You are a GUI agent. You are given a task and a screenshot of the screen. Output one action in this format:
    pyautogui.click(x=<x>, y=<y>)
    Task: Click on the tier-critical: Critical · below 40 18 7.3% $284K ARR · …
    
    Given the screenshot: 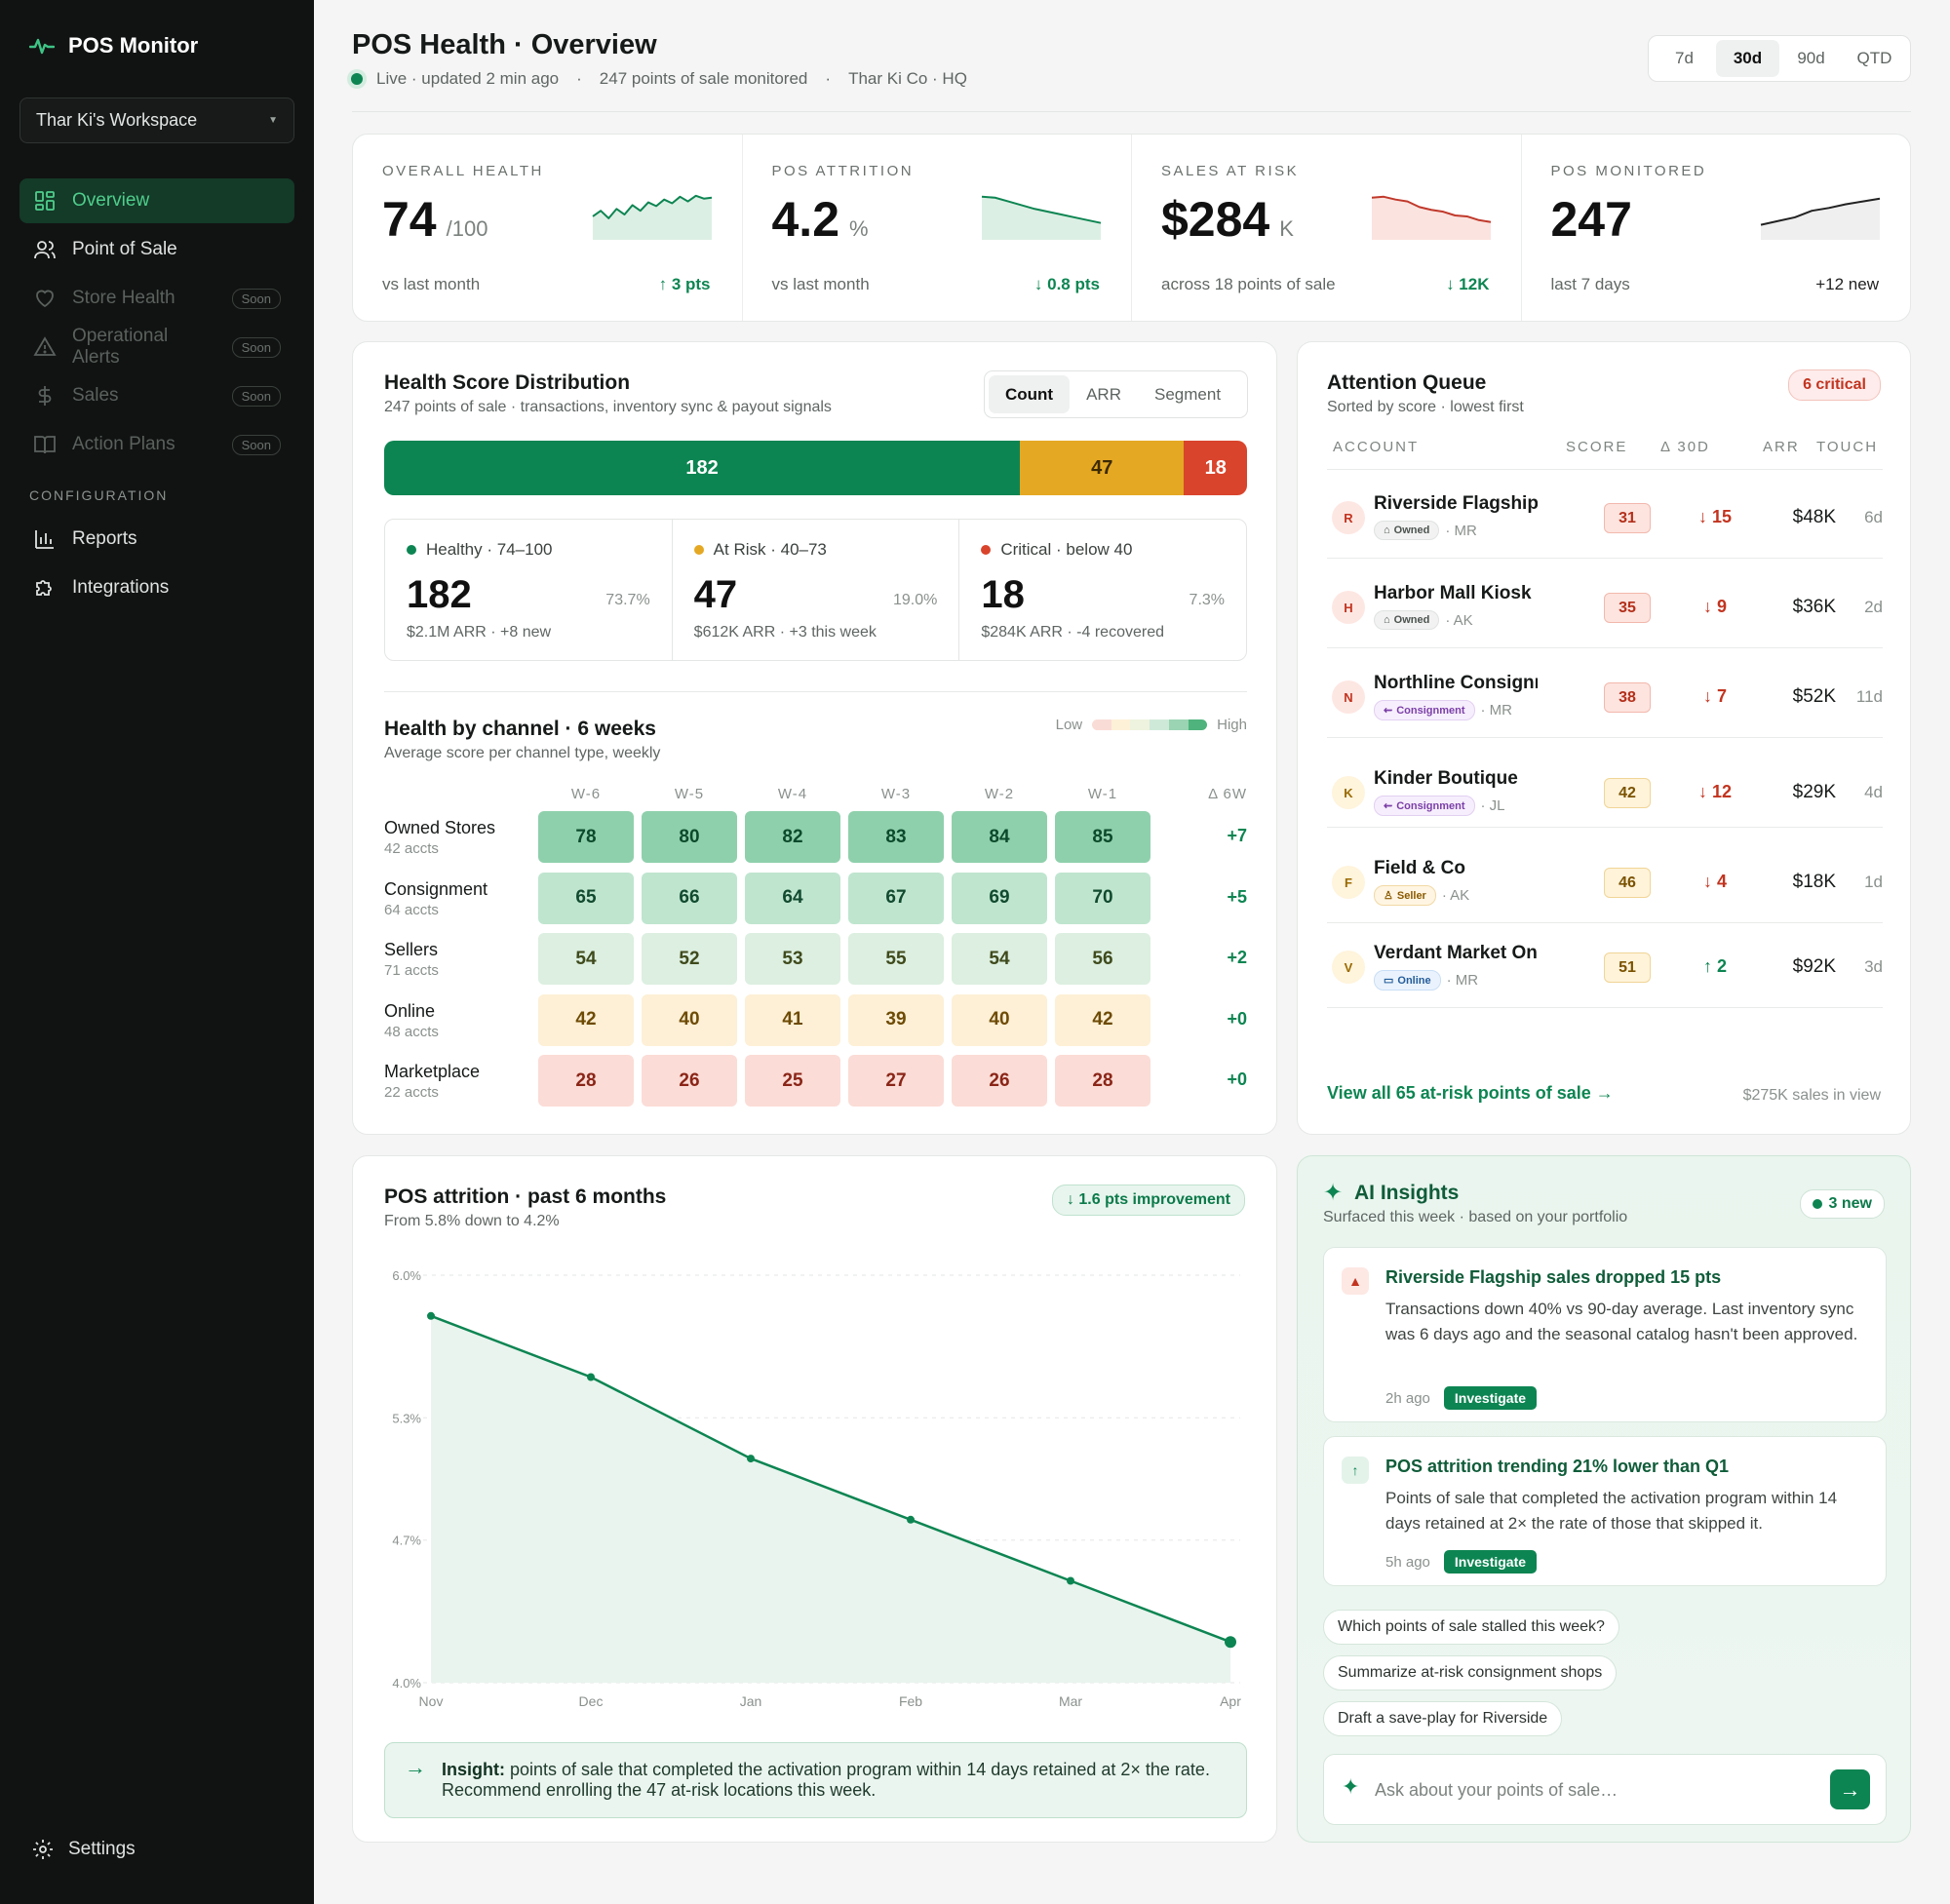 What is the action you would take?
    pyautogui.click(x=1102, y=590)
    